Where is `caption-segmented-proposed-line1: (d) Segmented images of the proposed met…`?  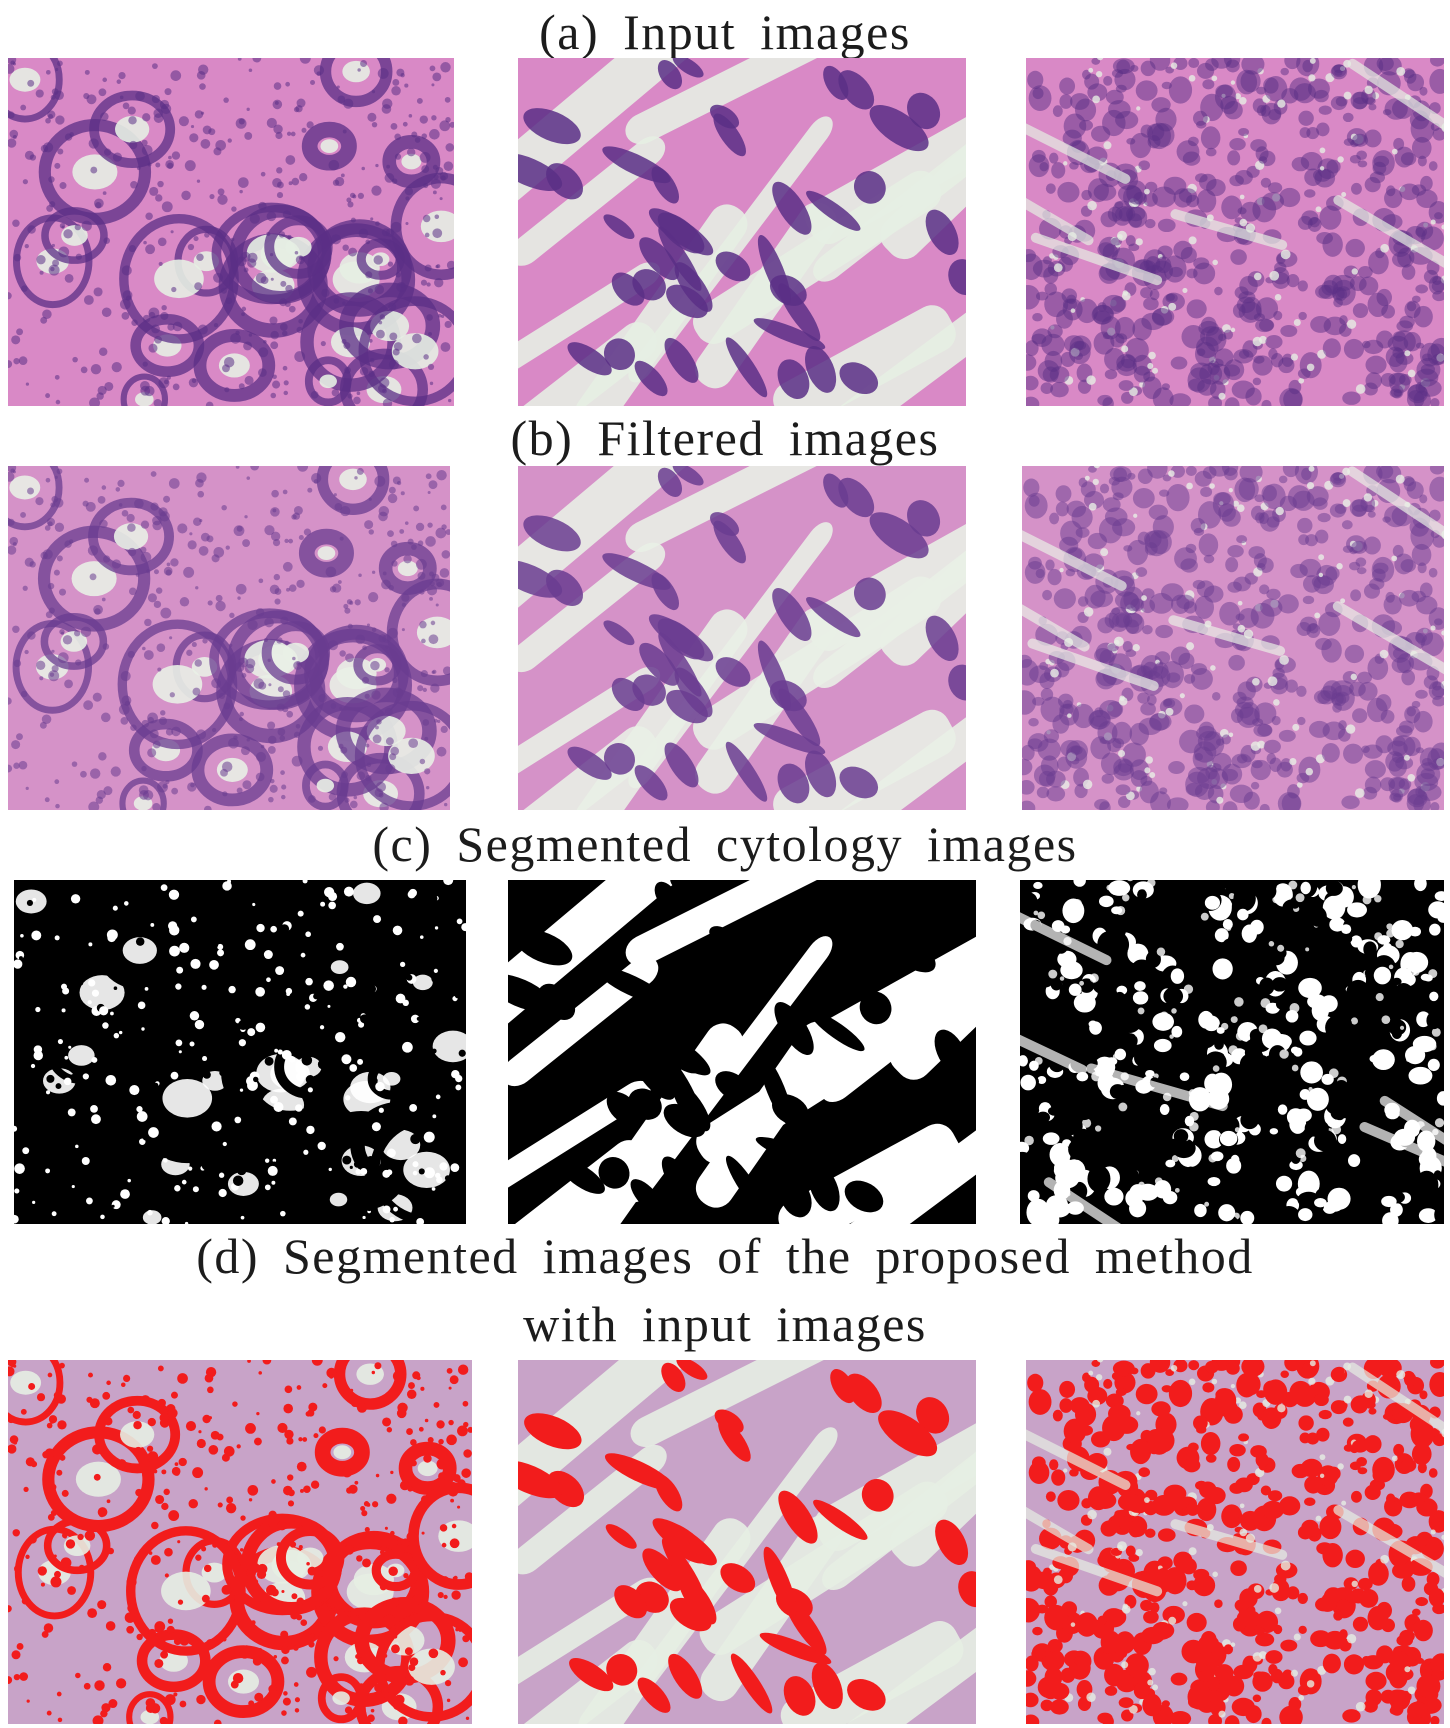
caption-segmented-proposed-line1: (d) Segmented images of the proposed met… is located at coordinates (725, 1256).